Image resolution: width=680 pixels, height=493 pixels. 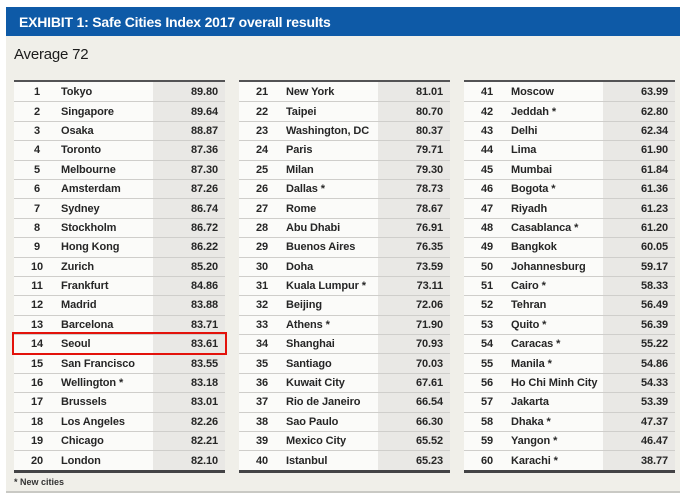 I want to click on city-cell: Johannesburg, so click(x=548, y=266).